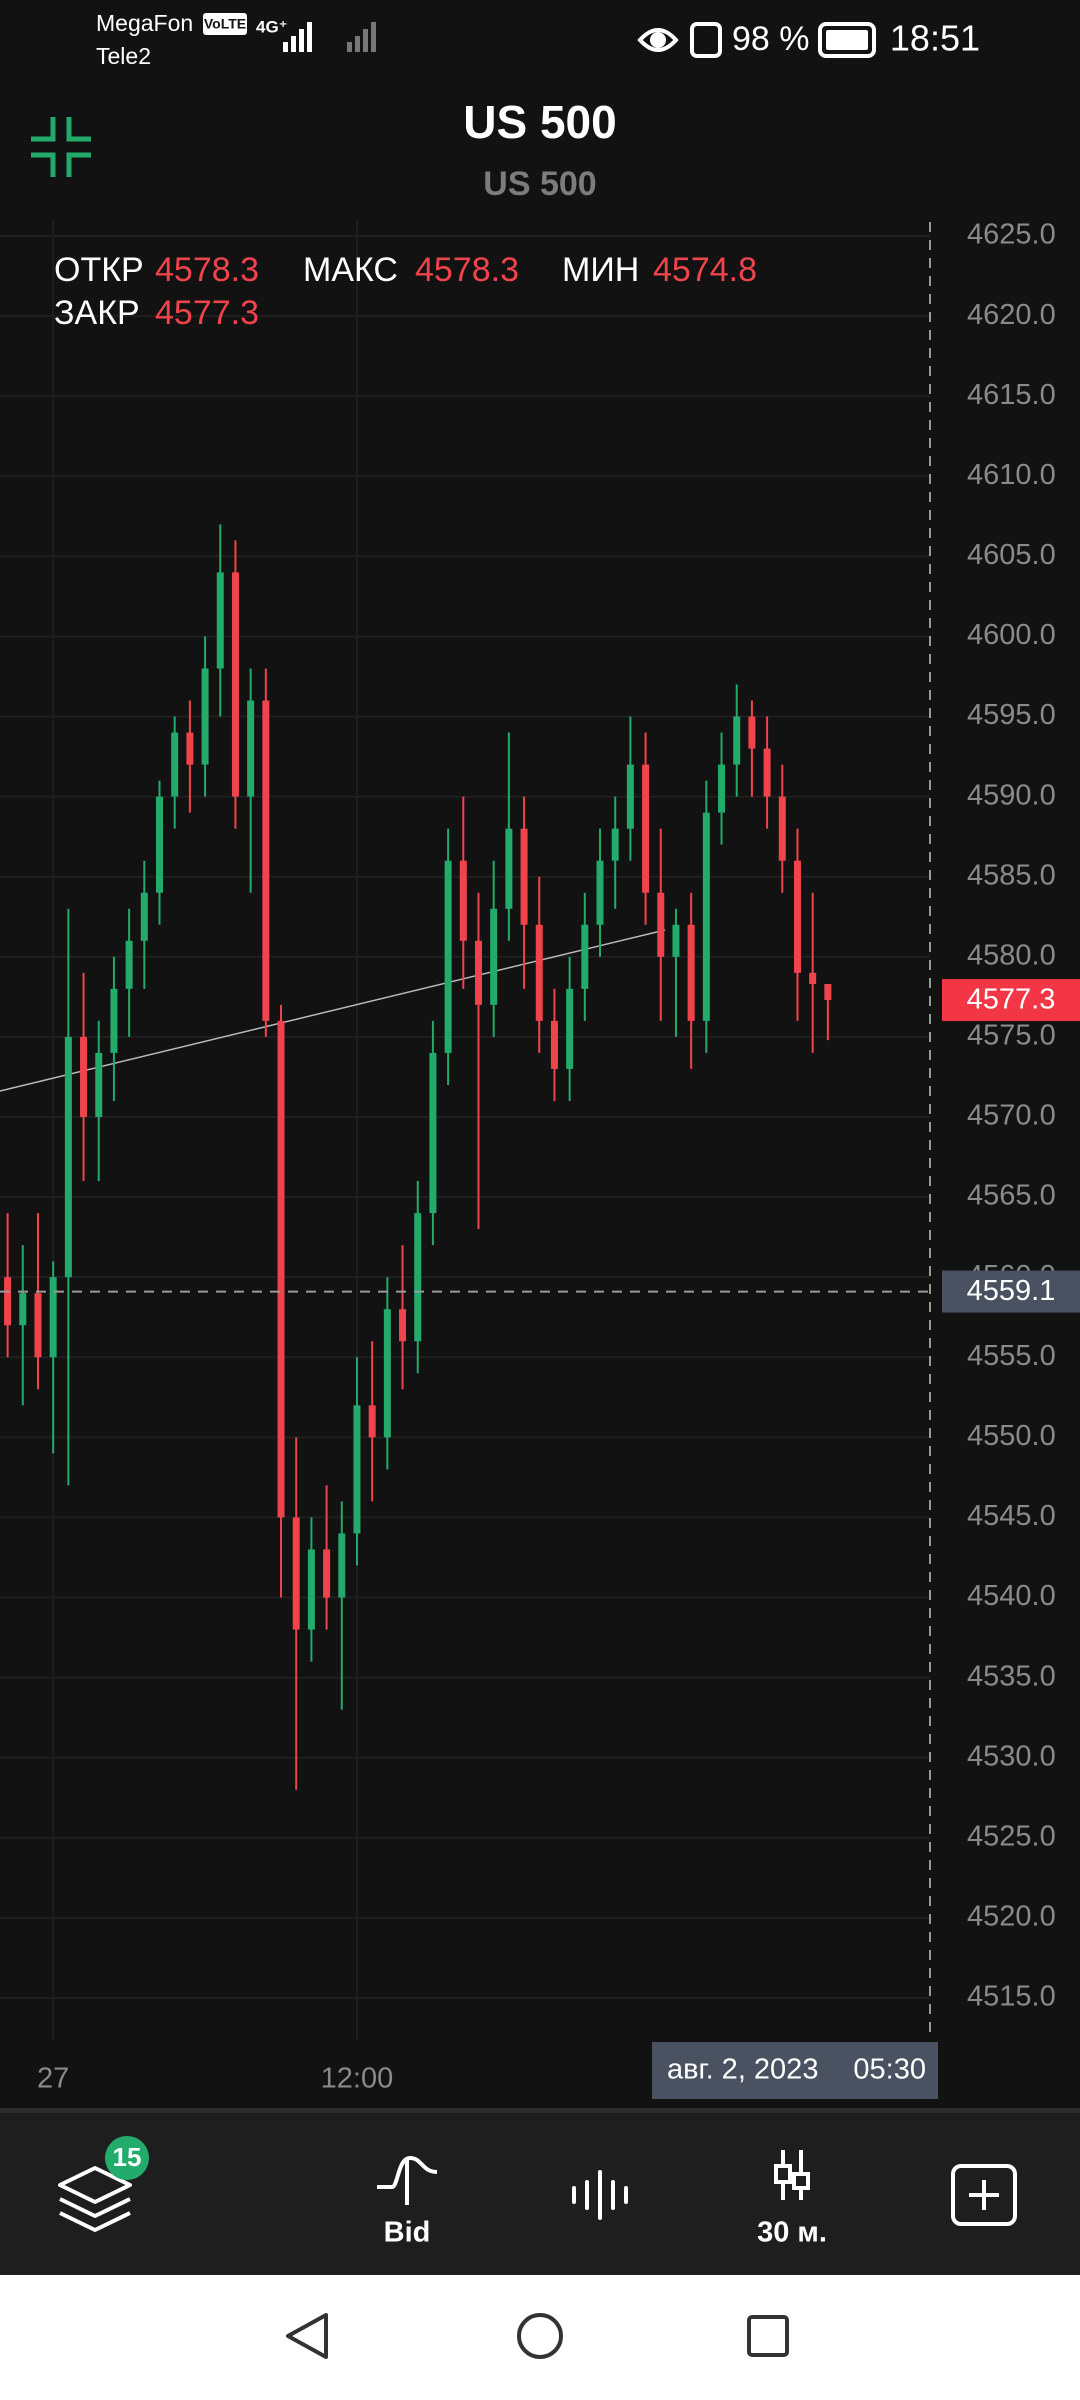 This screenshot has width=1080, height=2400. What do you see at coordinates (1011, 1291) in the screenshot?
I see `crosshair-price-box` at bounding box center [1011, 1291].